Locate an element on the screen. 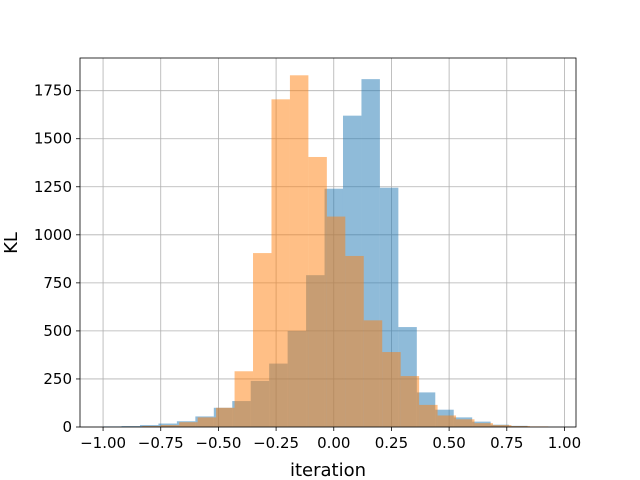  x-tick-label: −0.75 is located at coordinates (161, 443).